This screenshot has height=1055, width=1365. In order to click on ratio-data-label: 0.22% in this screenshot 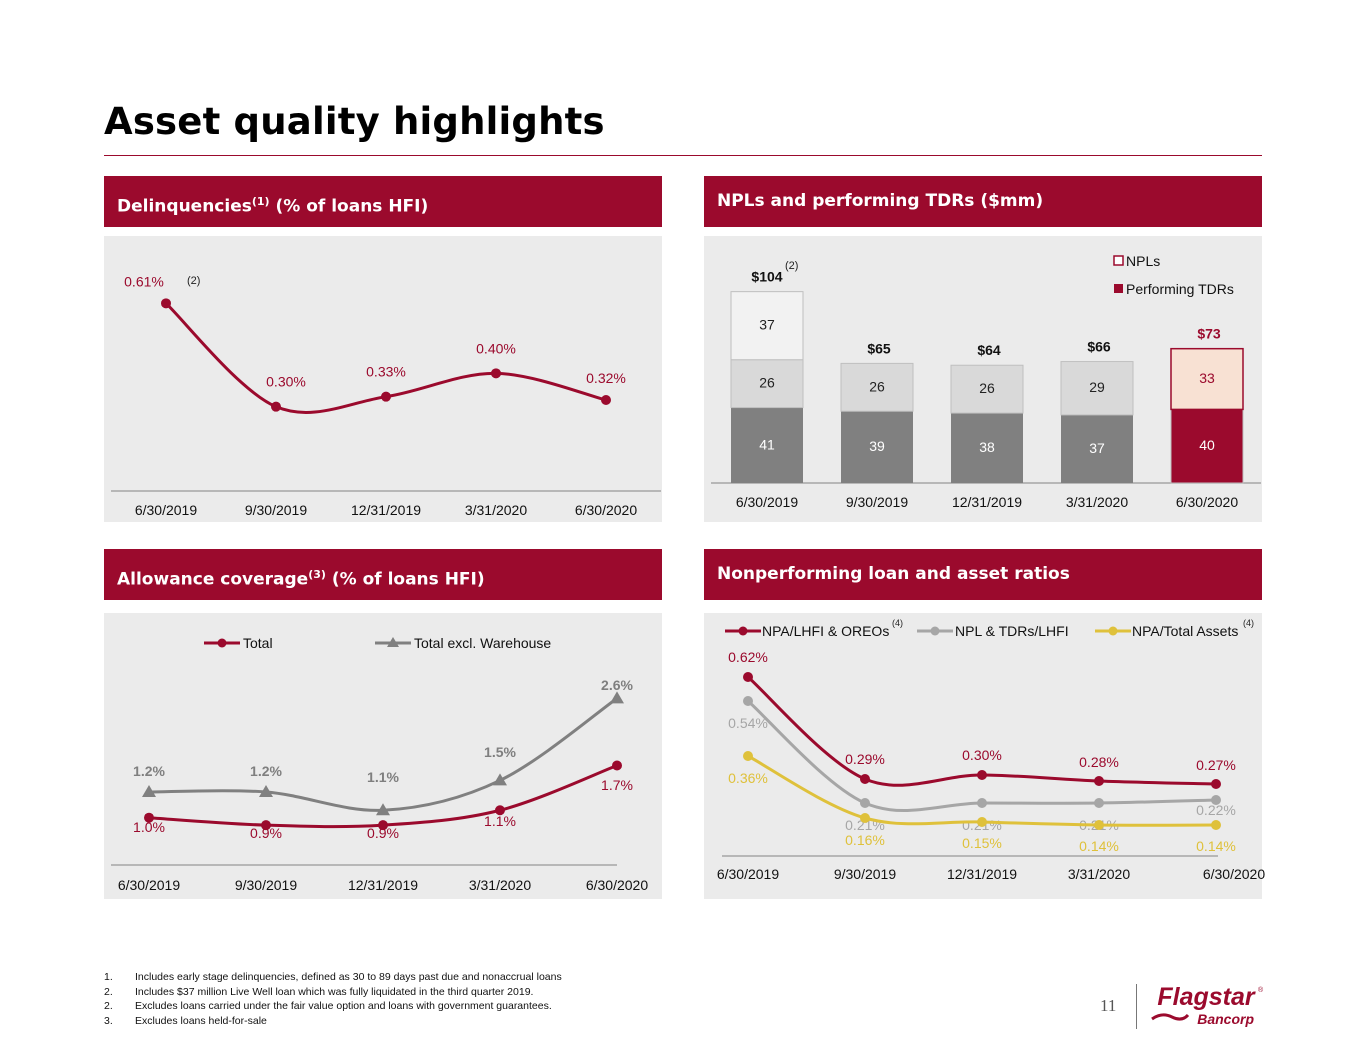, I will do `click(1216, 810)`.